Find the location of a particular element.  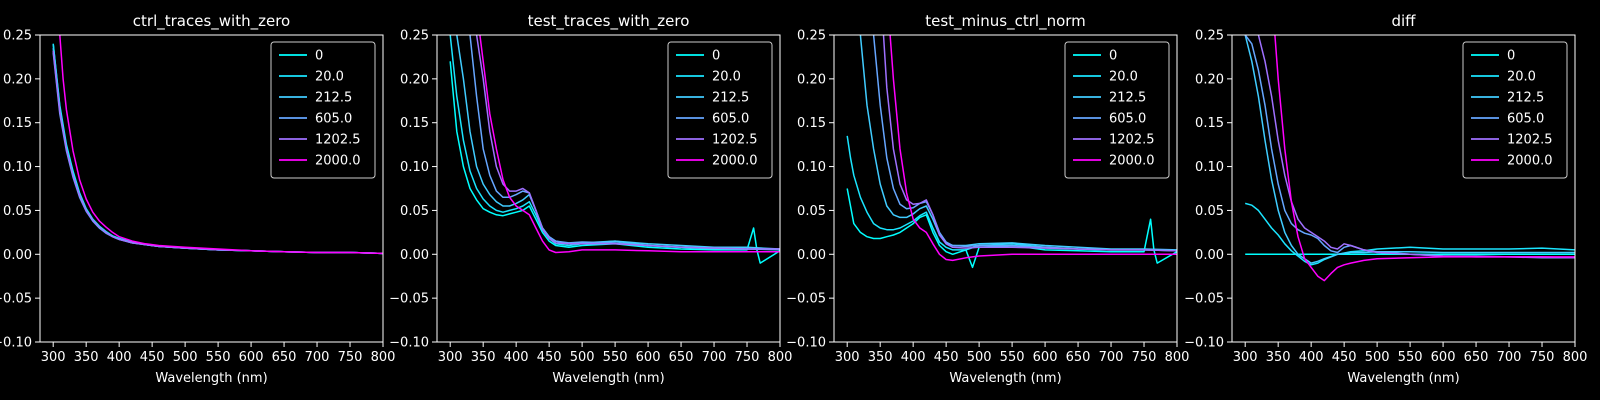

y-tick-label: 0.20 is located at coordinates (414, 79).